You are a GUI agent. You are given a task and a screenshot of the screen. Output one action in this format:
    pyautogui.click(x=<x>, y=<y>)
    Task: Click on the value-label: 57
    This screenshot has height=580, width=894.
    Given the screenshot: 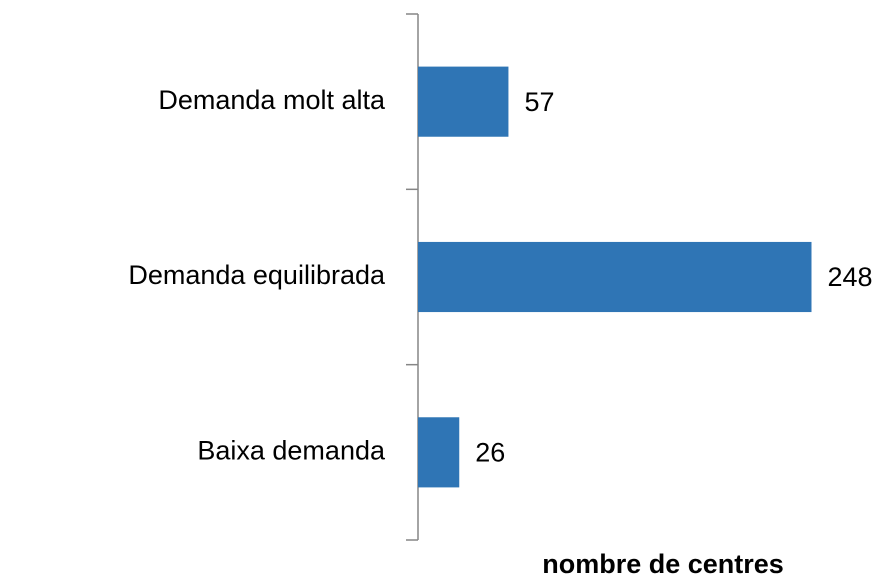 What is the action you would take?
    pyautogui.click(x=539, y=102)
    